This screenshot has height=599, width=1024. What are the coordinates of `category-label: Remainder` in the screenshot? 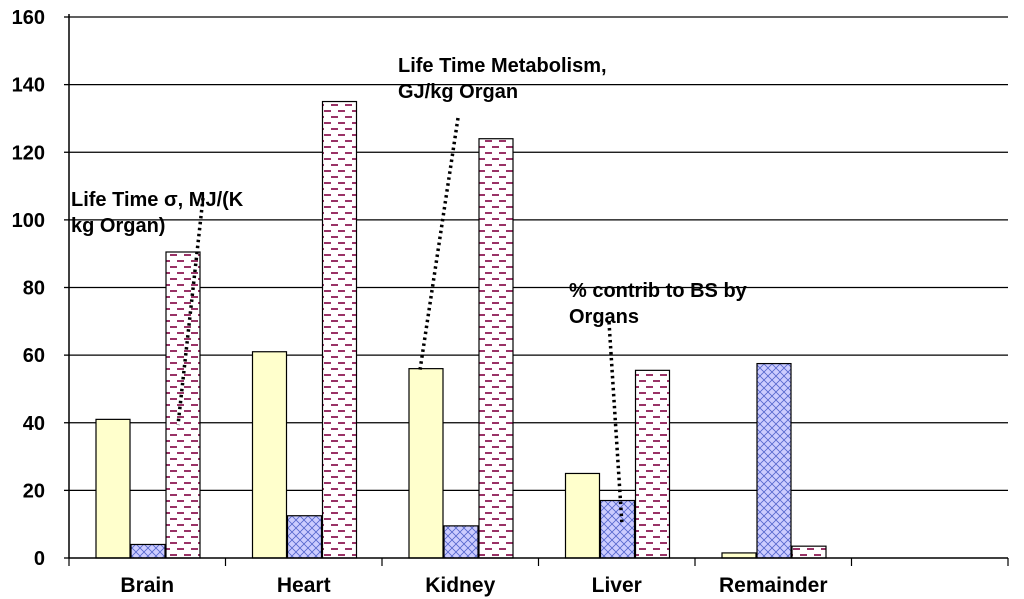 It's located at (773, 585).